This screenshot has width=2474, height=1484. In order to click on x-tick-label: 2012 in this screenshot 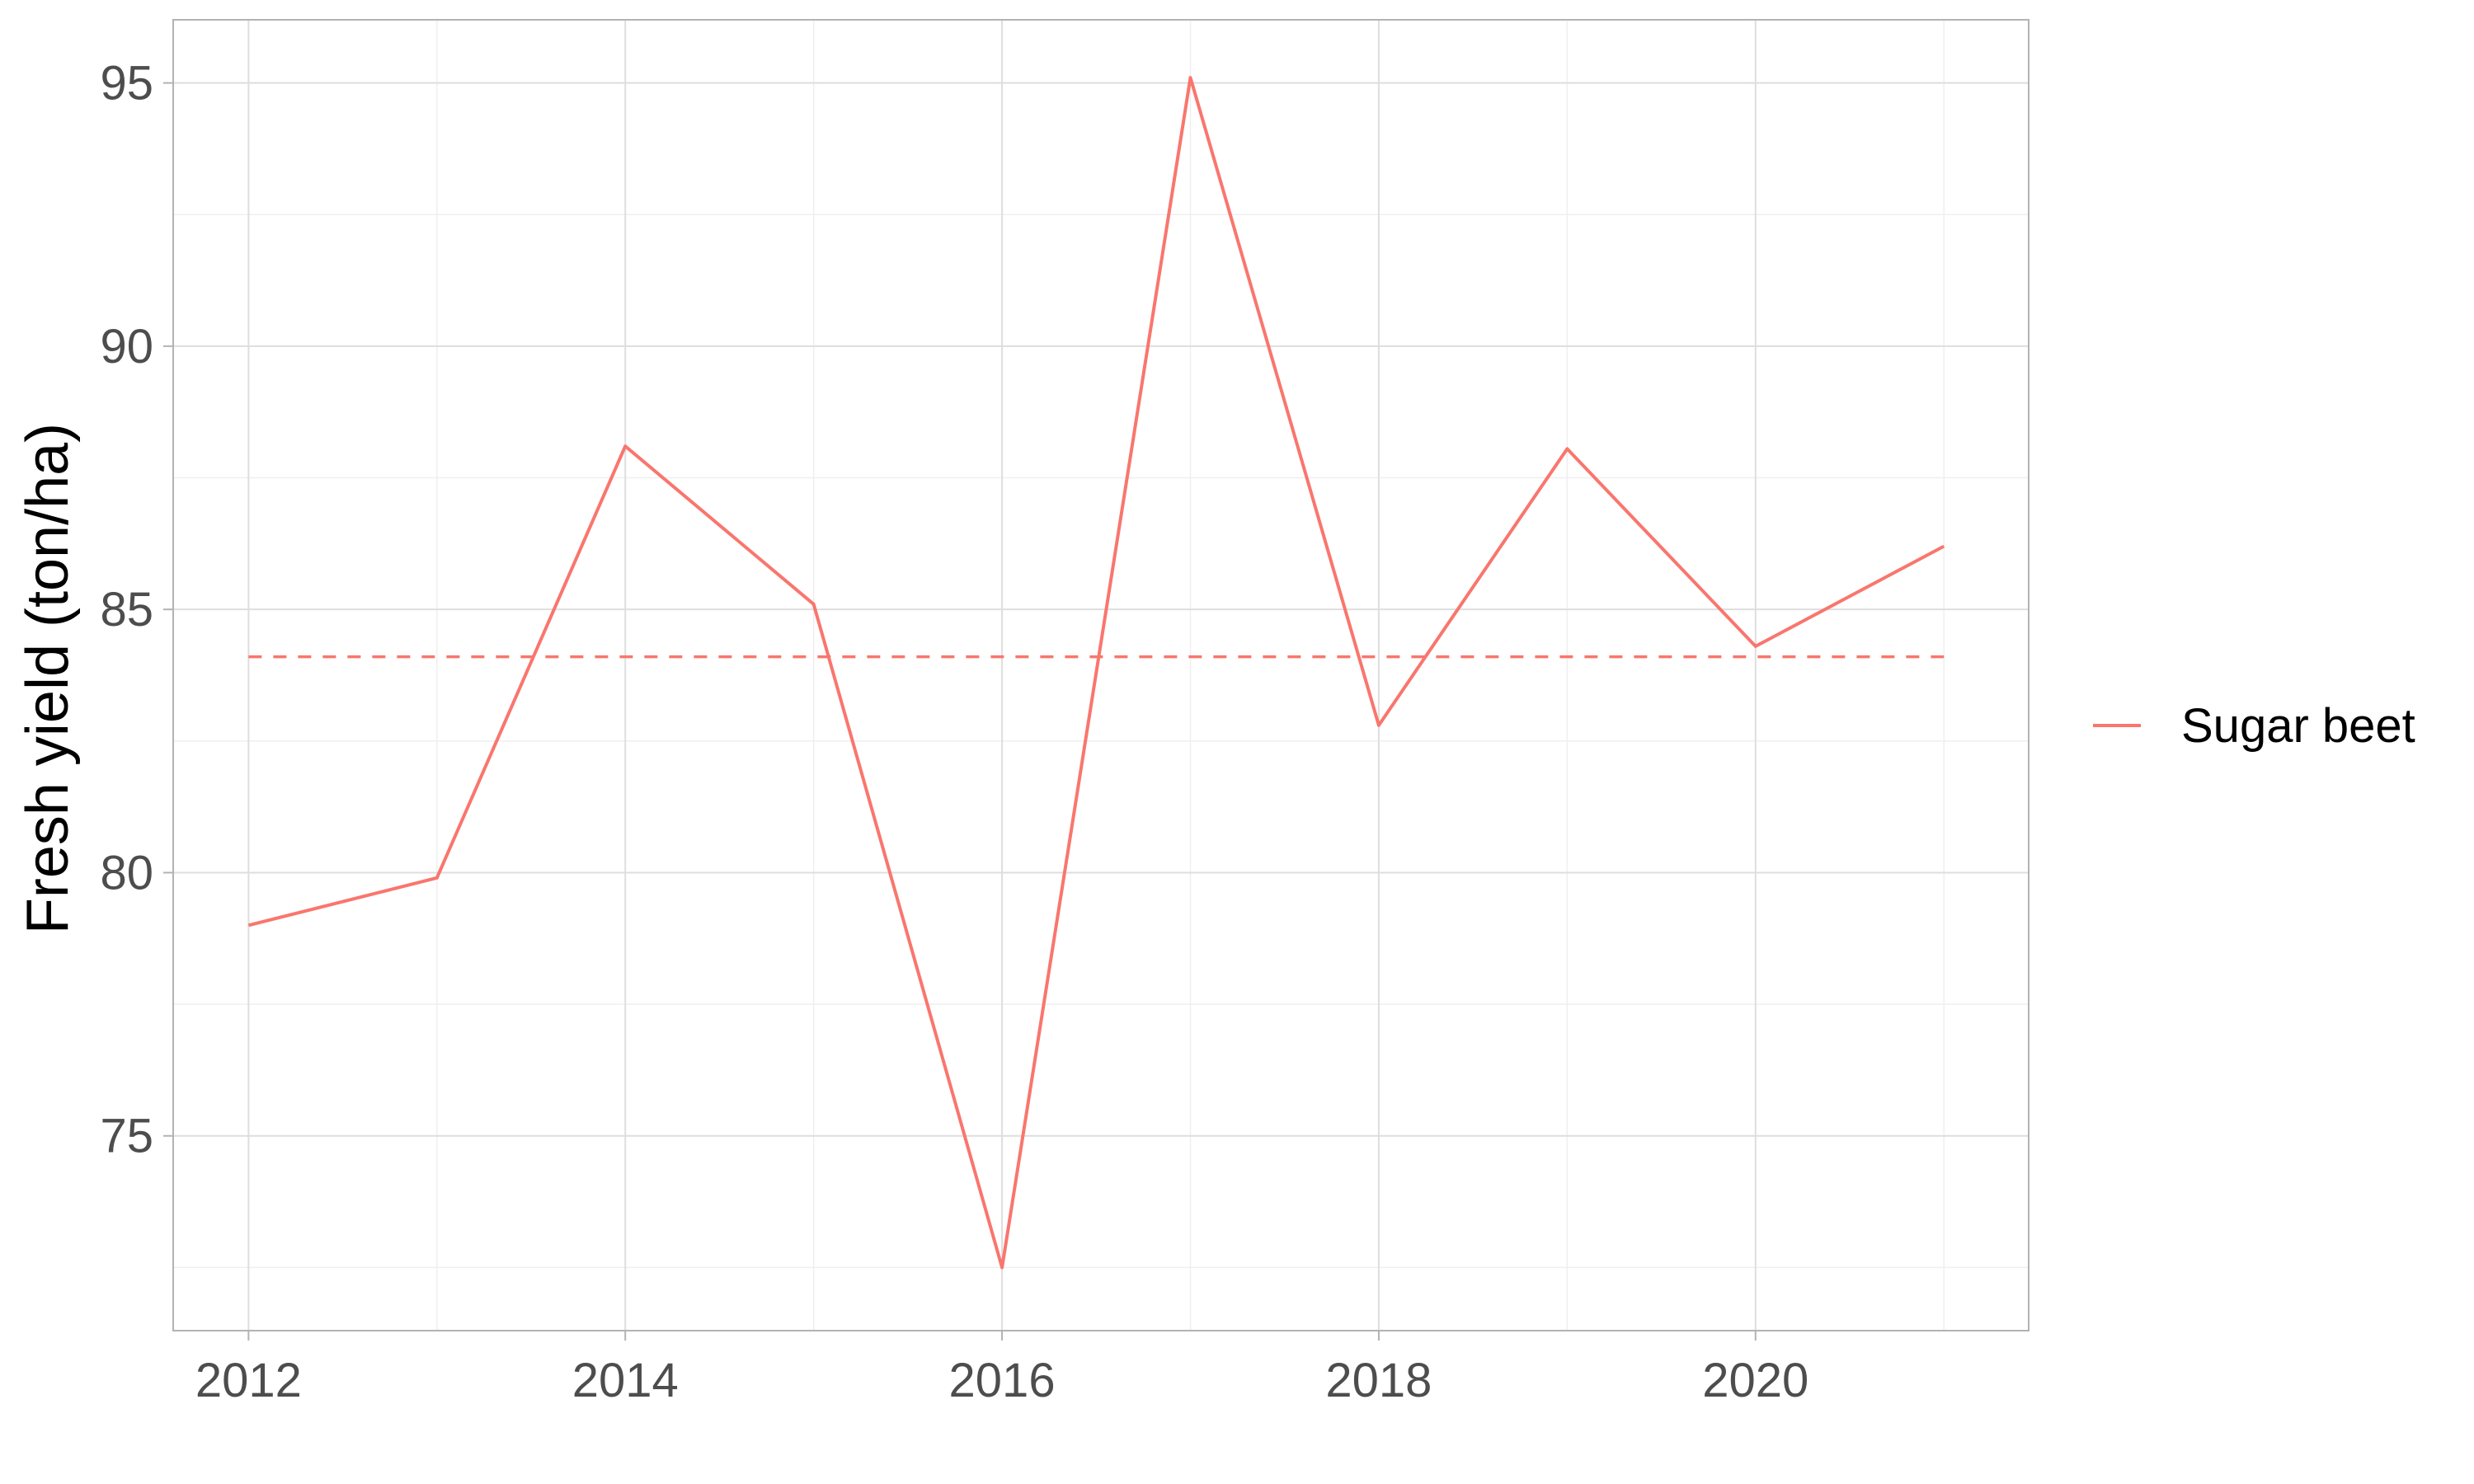, I will do `click(248, 1380)`.